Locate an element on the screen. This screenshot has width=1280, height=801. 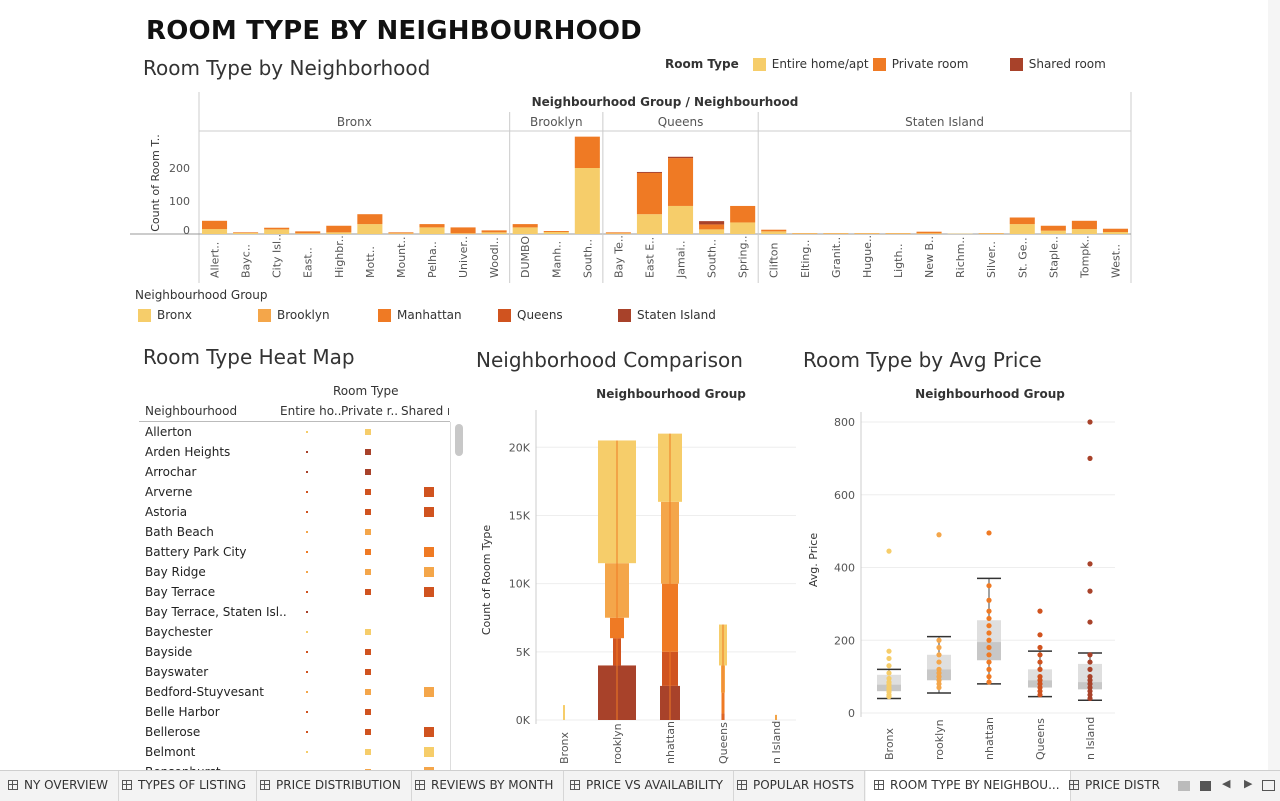
sheet-tab: PRICE DISTRIBUTION is located at coordinates (332, 786).